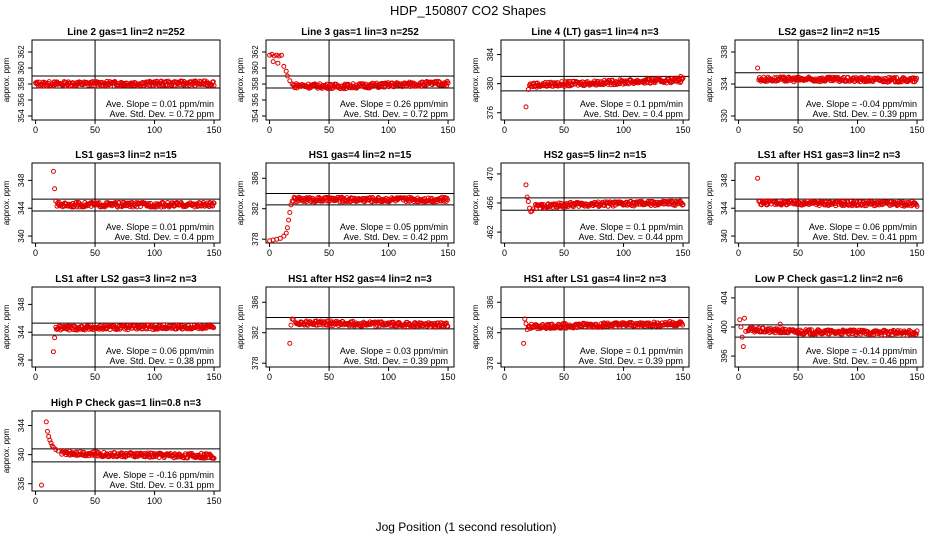  I want to click on y-tick-label: 336, so click(21, 484).